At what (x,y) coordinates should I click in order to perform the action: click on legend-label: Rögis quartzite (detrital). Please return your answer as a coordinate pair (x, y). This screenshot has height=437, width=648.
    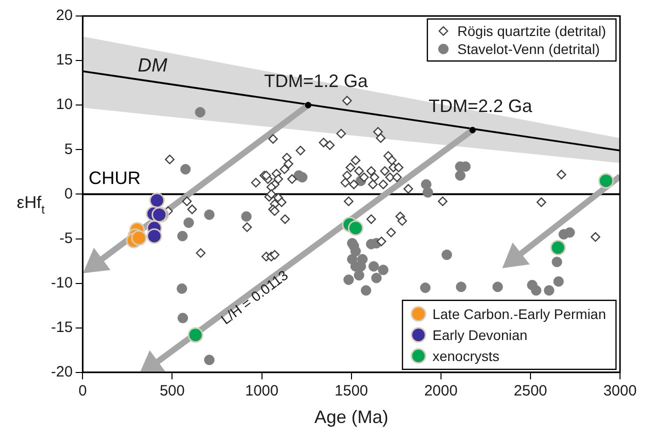
    Looking at the image, I should click on (531, 30).